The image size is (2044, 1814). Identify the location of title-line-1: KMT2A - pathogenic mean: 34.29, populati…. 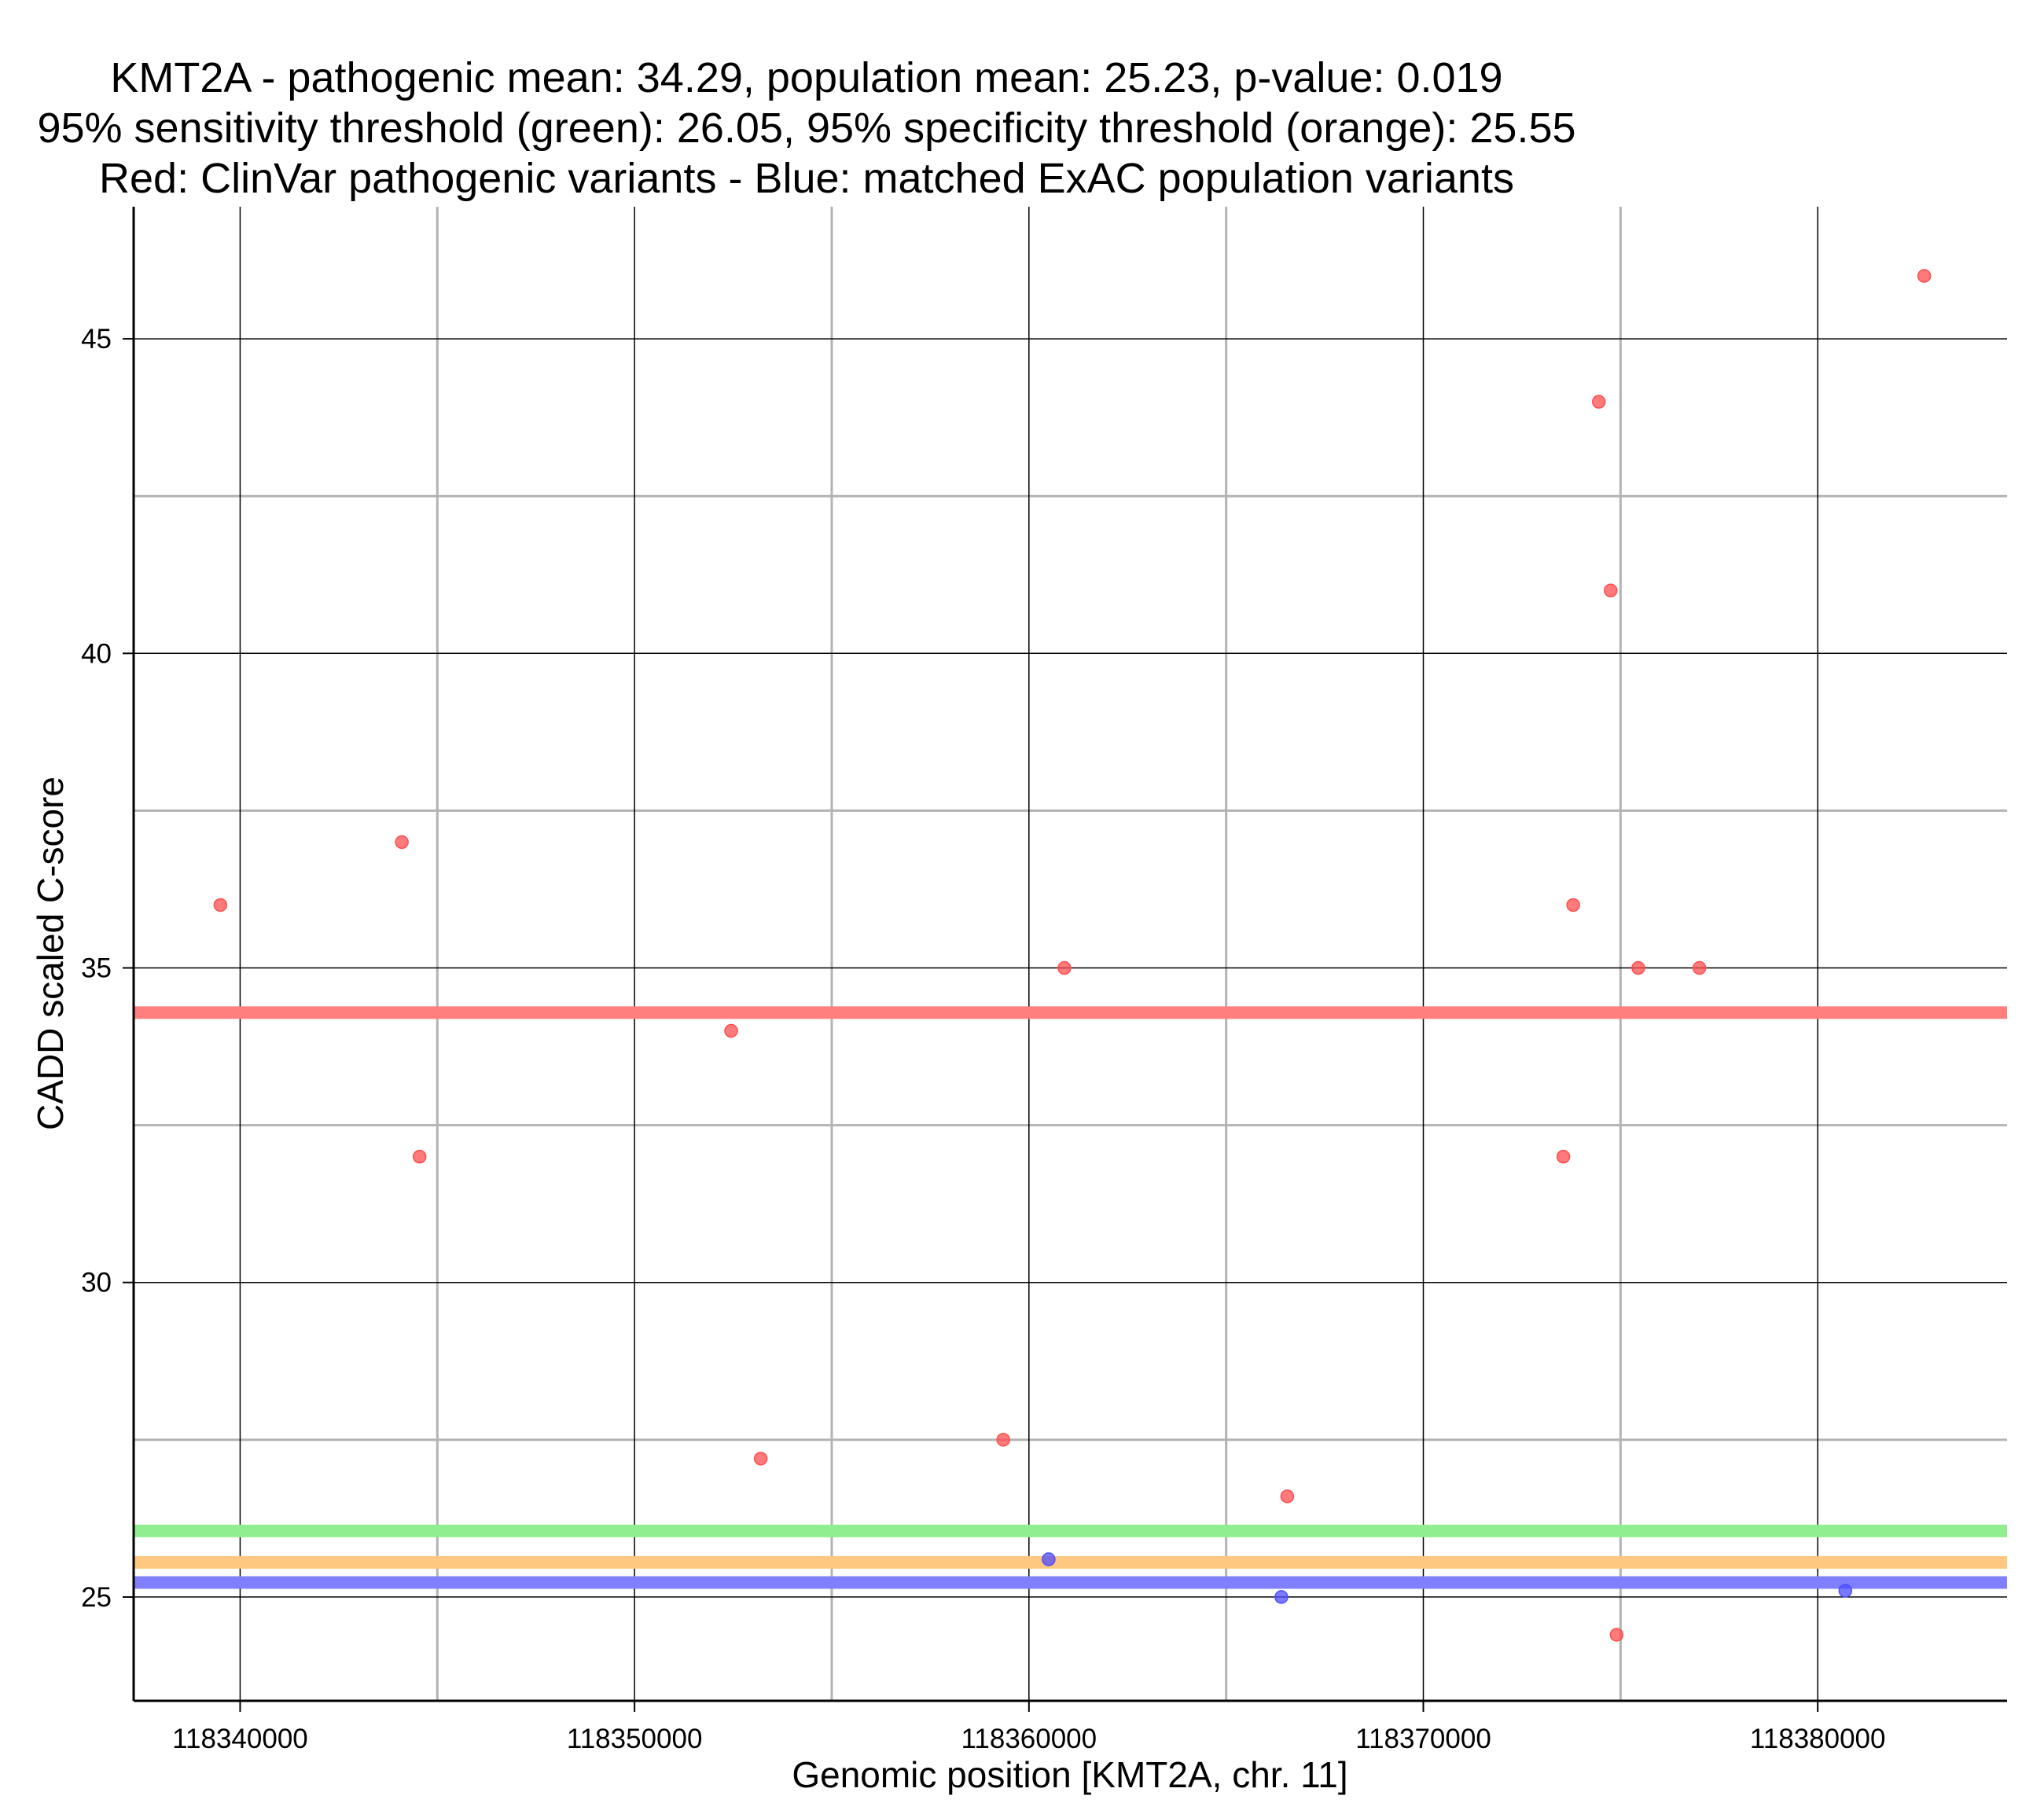
(806, 77).